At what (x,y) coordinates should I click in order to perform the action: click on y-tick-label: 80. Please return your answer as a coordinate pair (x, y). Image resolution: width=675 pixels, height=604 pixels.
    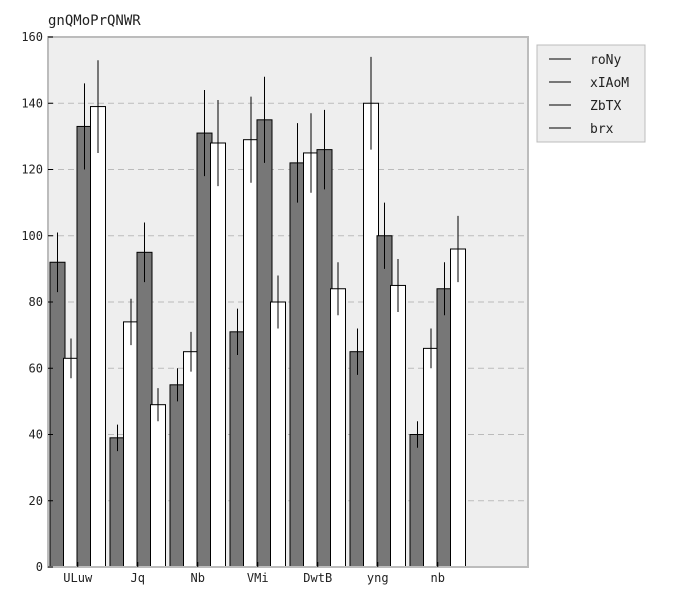
    Looking at the image, I should click on (36, 302).